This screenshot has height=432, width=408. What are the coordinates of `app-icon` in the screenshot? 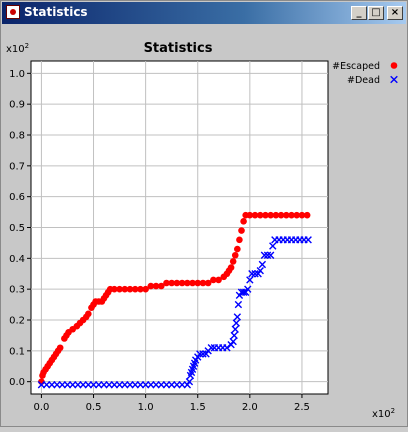 It's located at (13, 12).